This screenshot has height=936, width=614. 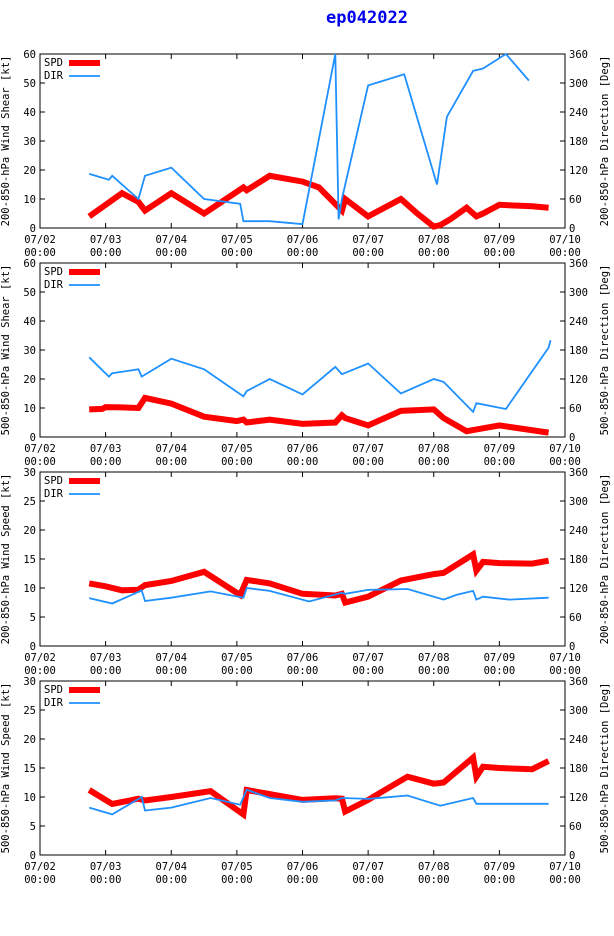 I want to click on y-tick-label: 10, so click(x=29, y=200).